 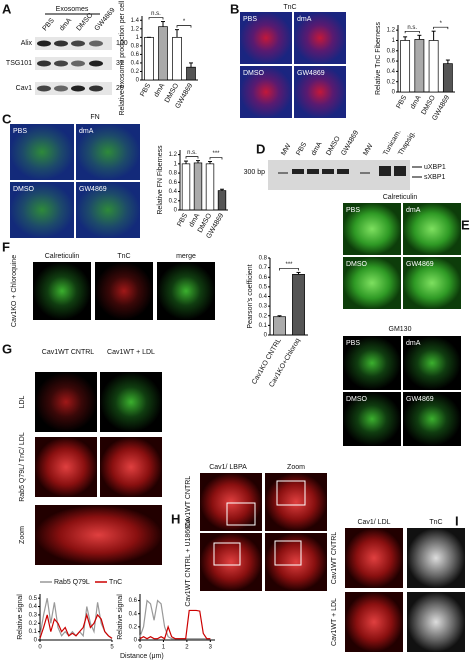 What do you see at coordinates (334, 622) in the screenshot?
I see `label: Cav1WT + LDL` at bounding box center [334, 622].